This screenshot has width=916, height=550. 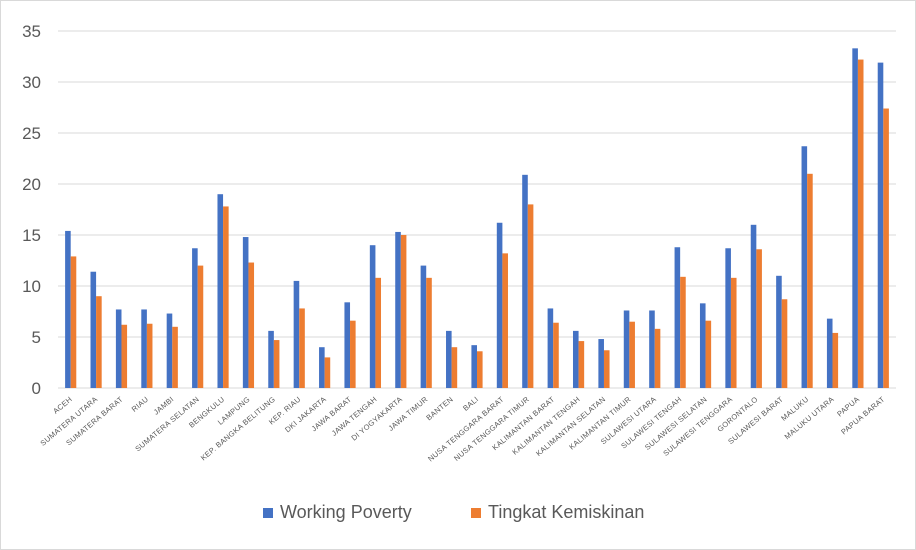 What do you see at coordinates (31, 31) in the screenshot?
I see `y-tick-label: 35` at bounding box center [31, 31].